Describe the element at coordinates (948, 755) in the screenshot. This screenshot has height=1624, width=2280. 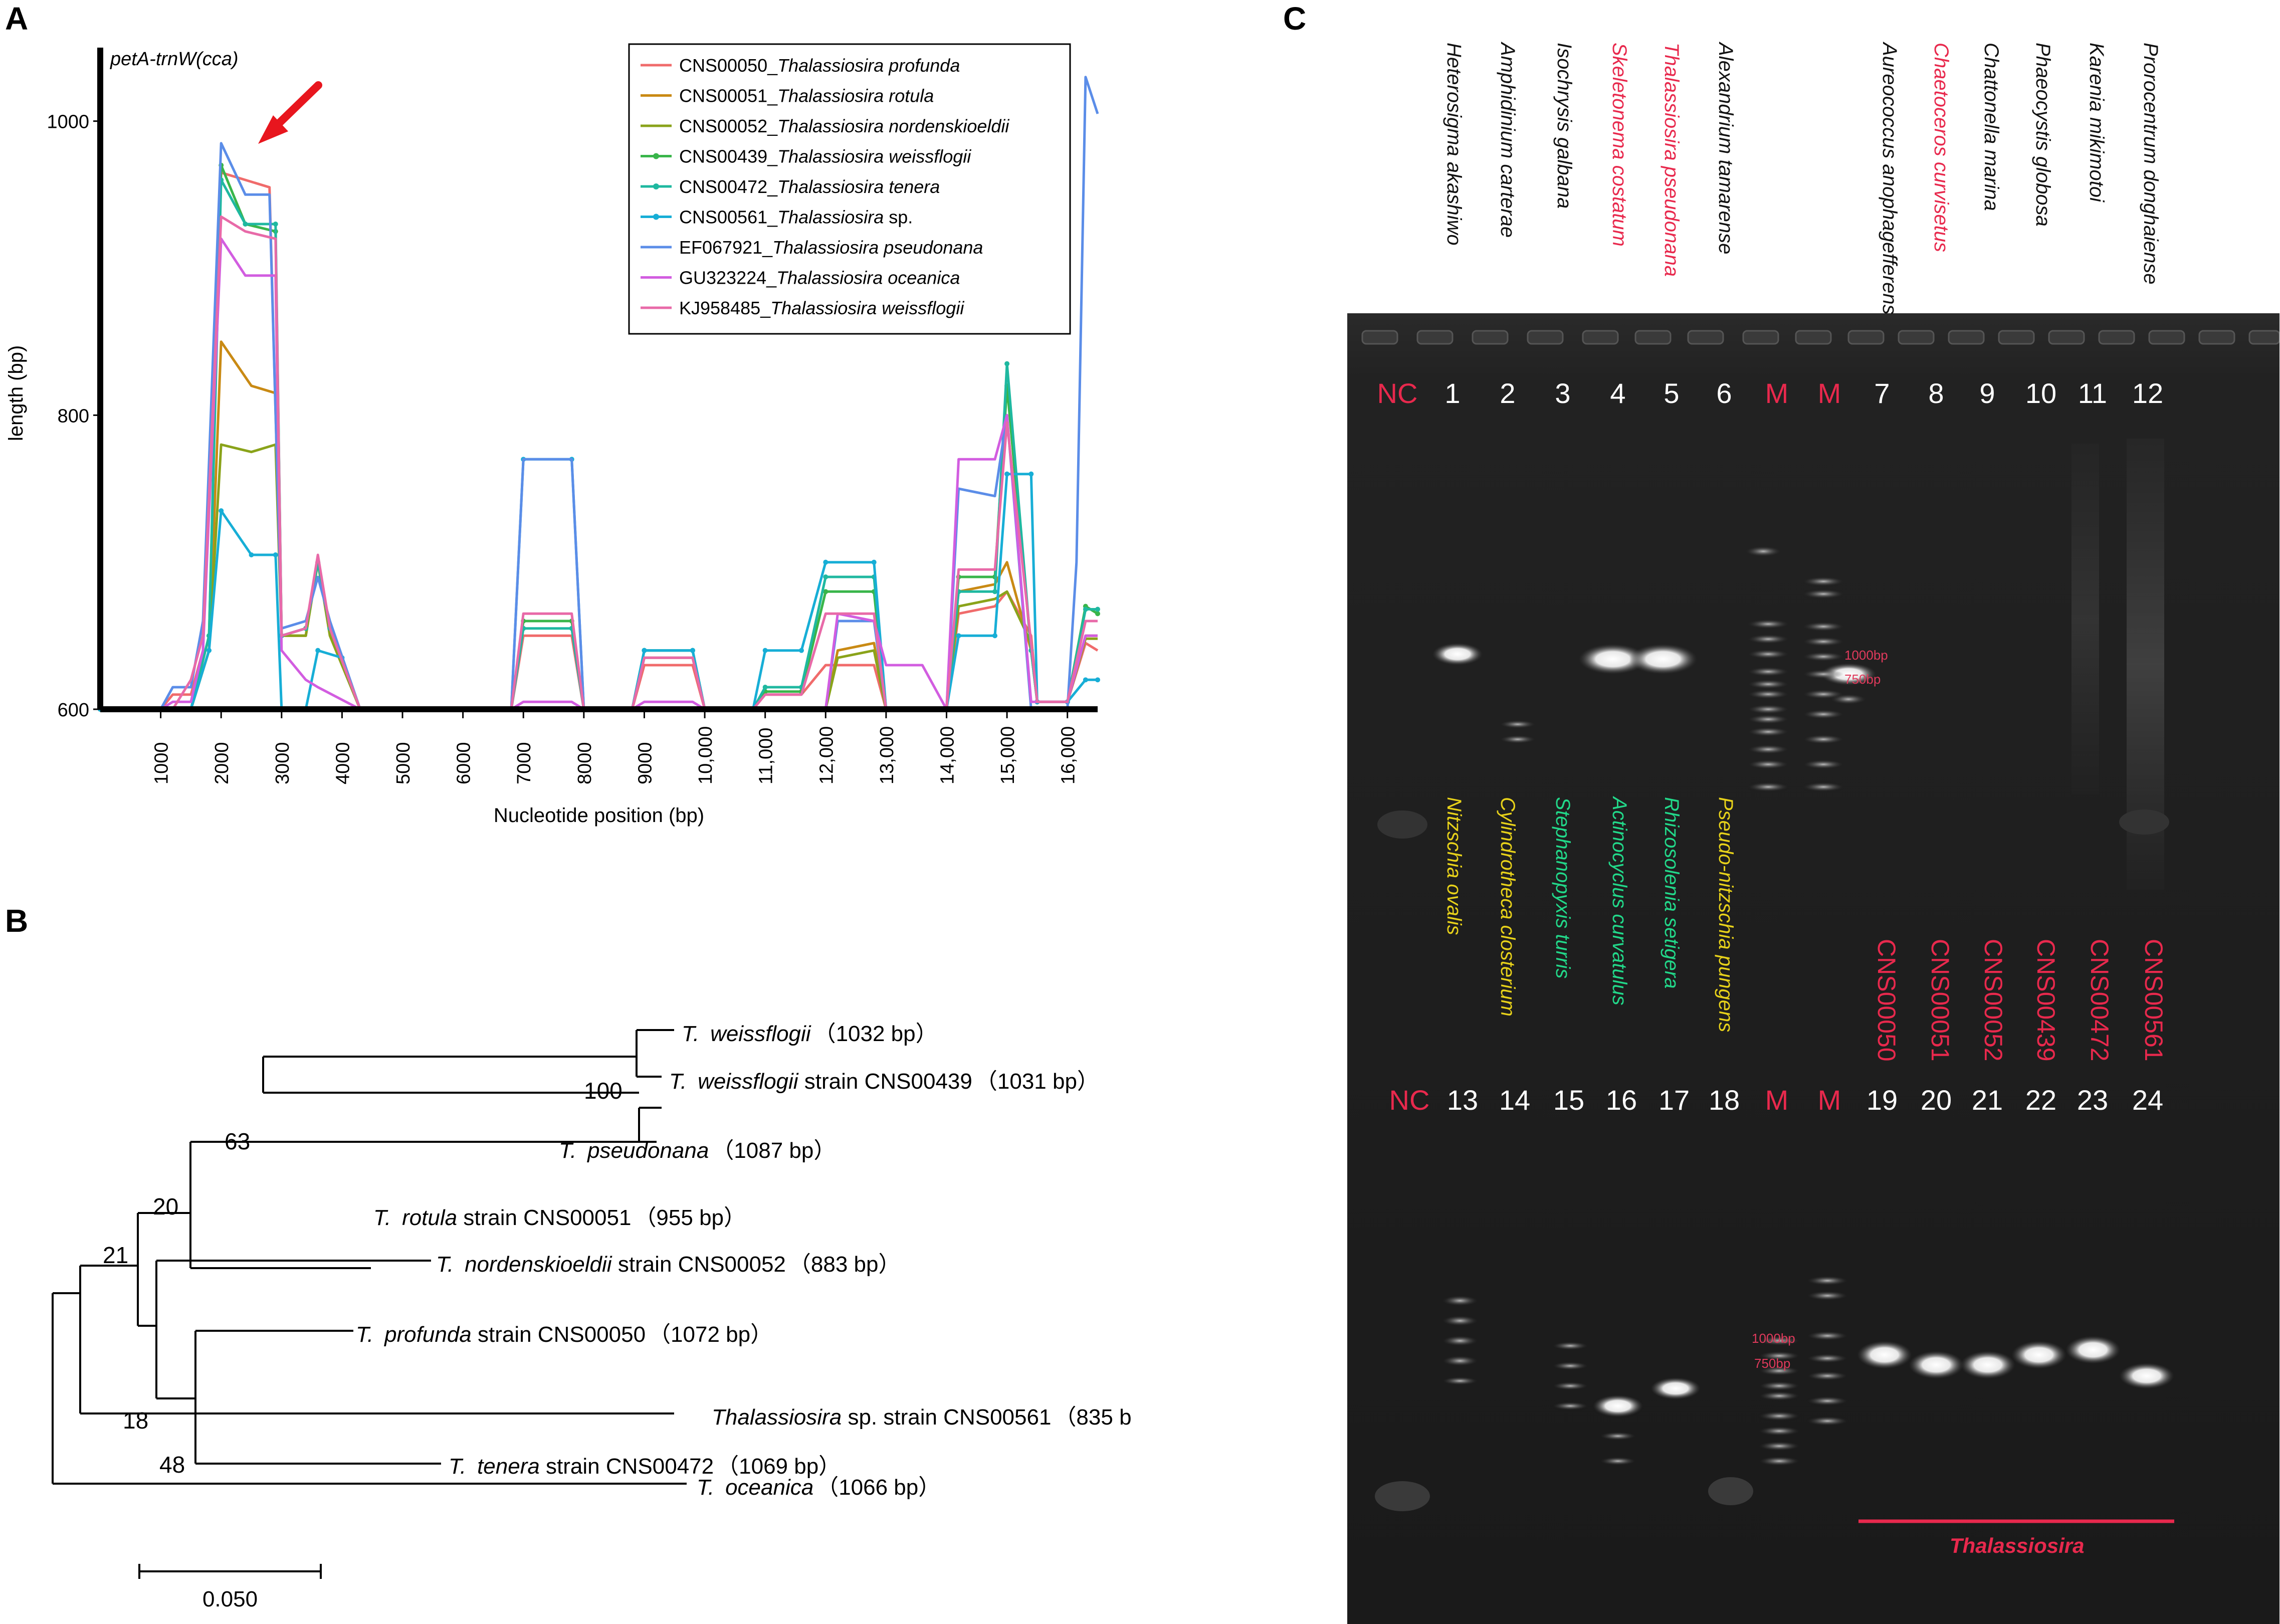
I see `x-tick-label: 14,000` at that location.